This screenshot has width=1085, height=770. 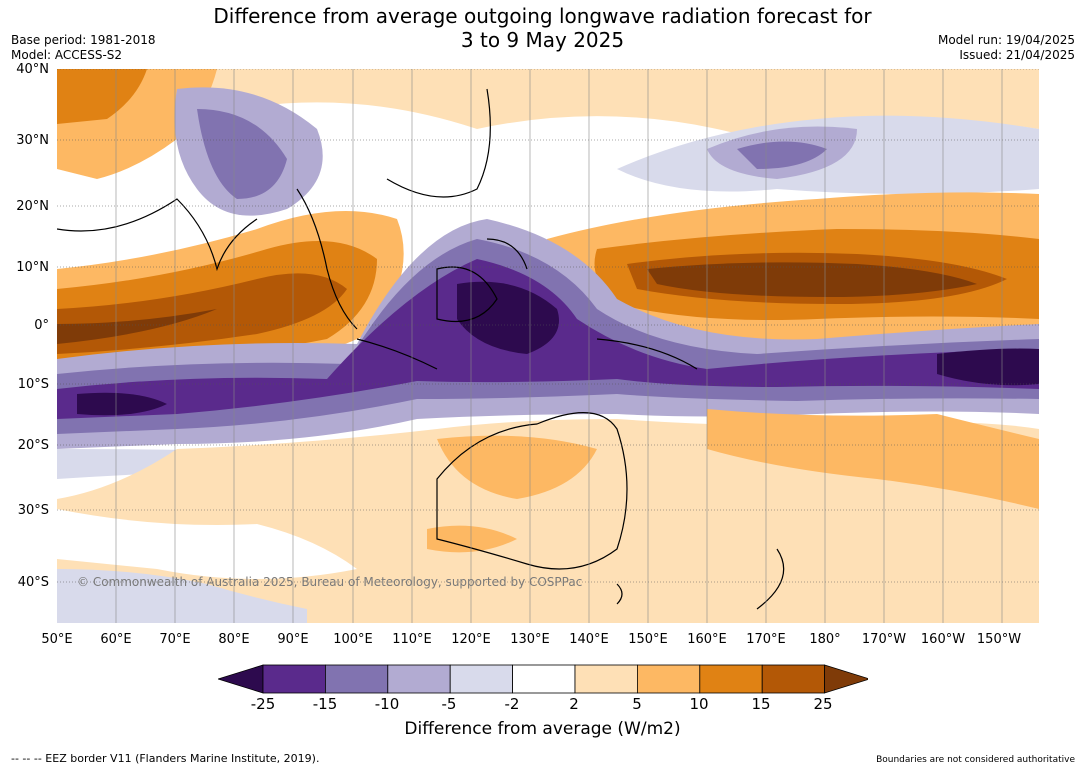 I want to click on colorbar-tick-minus15: -15, so click(x=325, y=704).